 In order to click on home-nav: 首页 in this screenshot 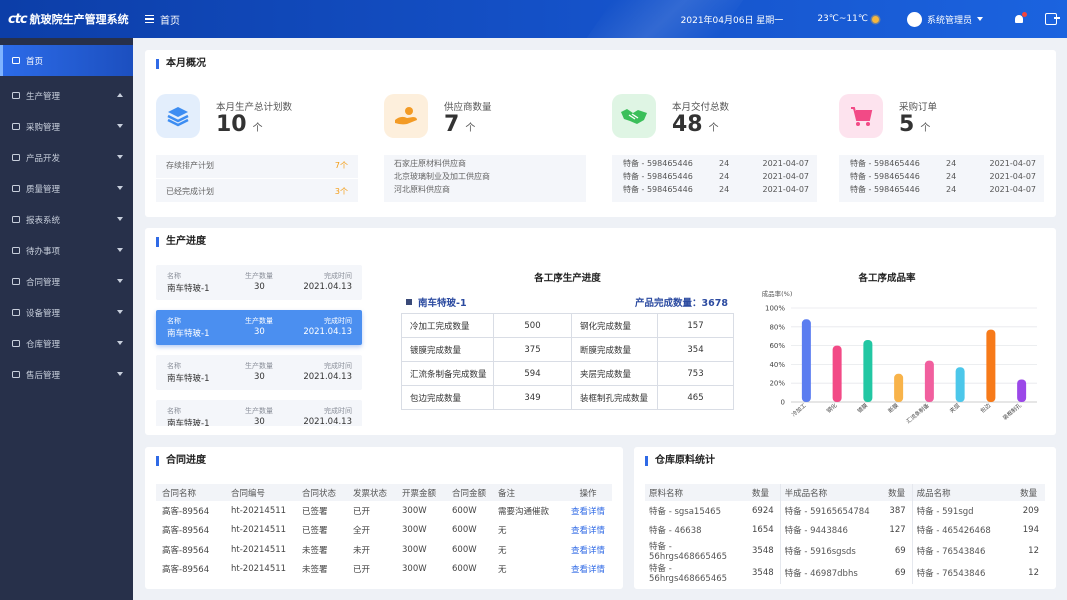, I will do `click(162, 19)`.